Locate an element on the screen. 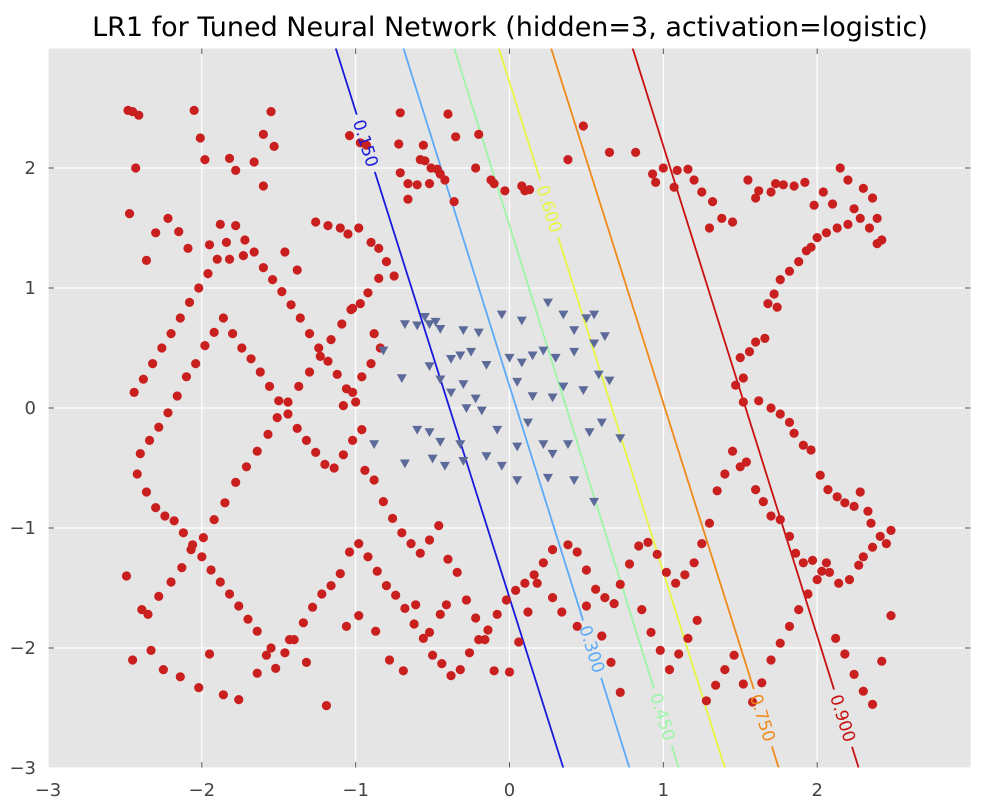 This screenshot has width=985, height=802. x-tick-label: 0 is located at coordinates (509, 790).